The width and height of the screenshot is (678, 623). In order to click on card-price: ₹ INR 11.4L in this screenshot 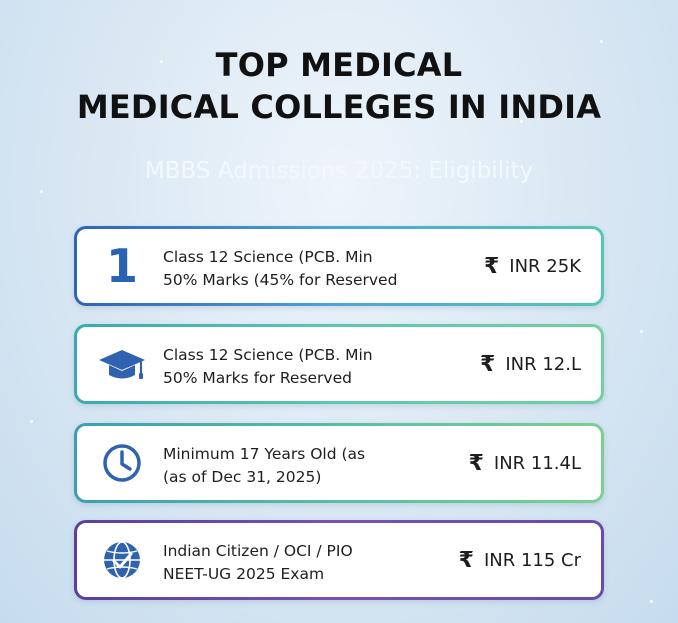, I will do `click(525, 463)`.